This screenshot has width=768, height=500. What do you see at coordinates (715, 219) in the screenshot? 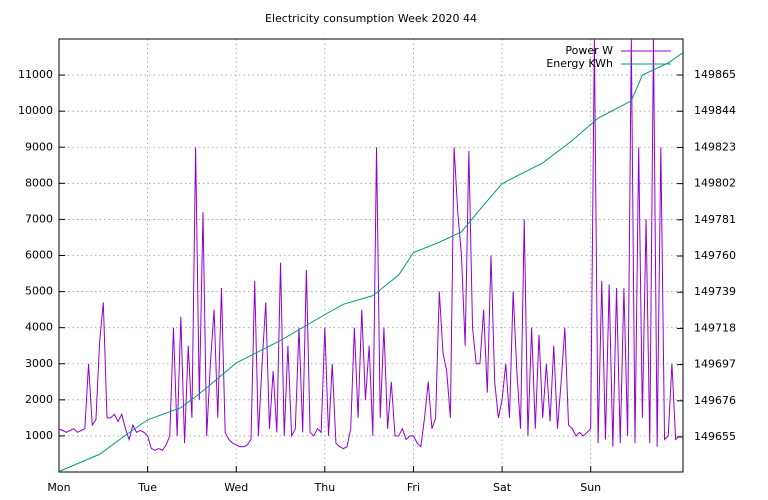
I see `y2-tick-label: 149781` at bounding box center [715, 219].